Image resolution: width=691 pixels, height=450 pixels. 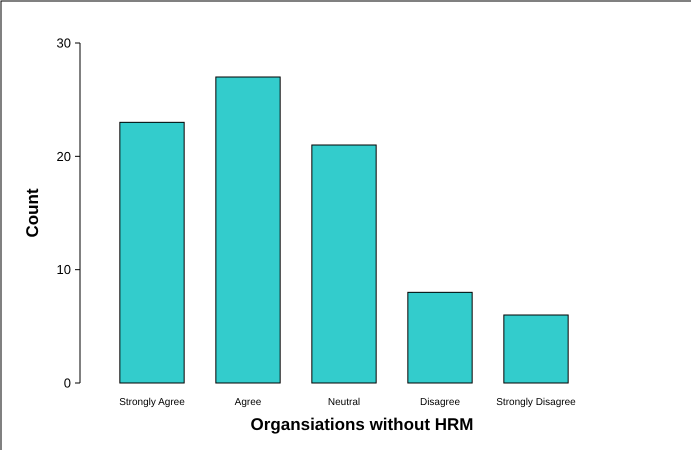 I want to click on x-tick-label: Neutral, so click(x=344, y=402).